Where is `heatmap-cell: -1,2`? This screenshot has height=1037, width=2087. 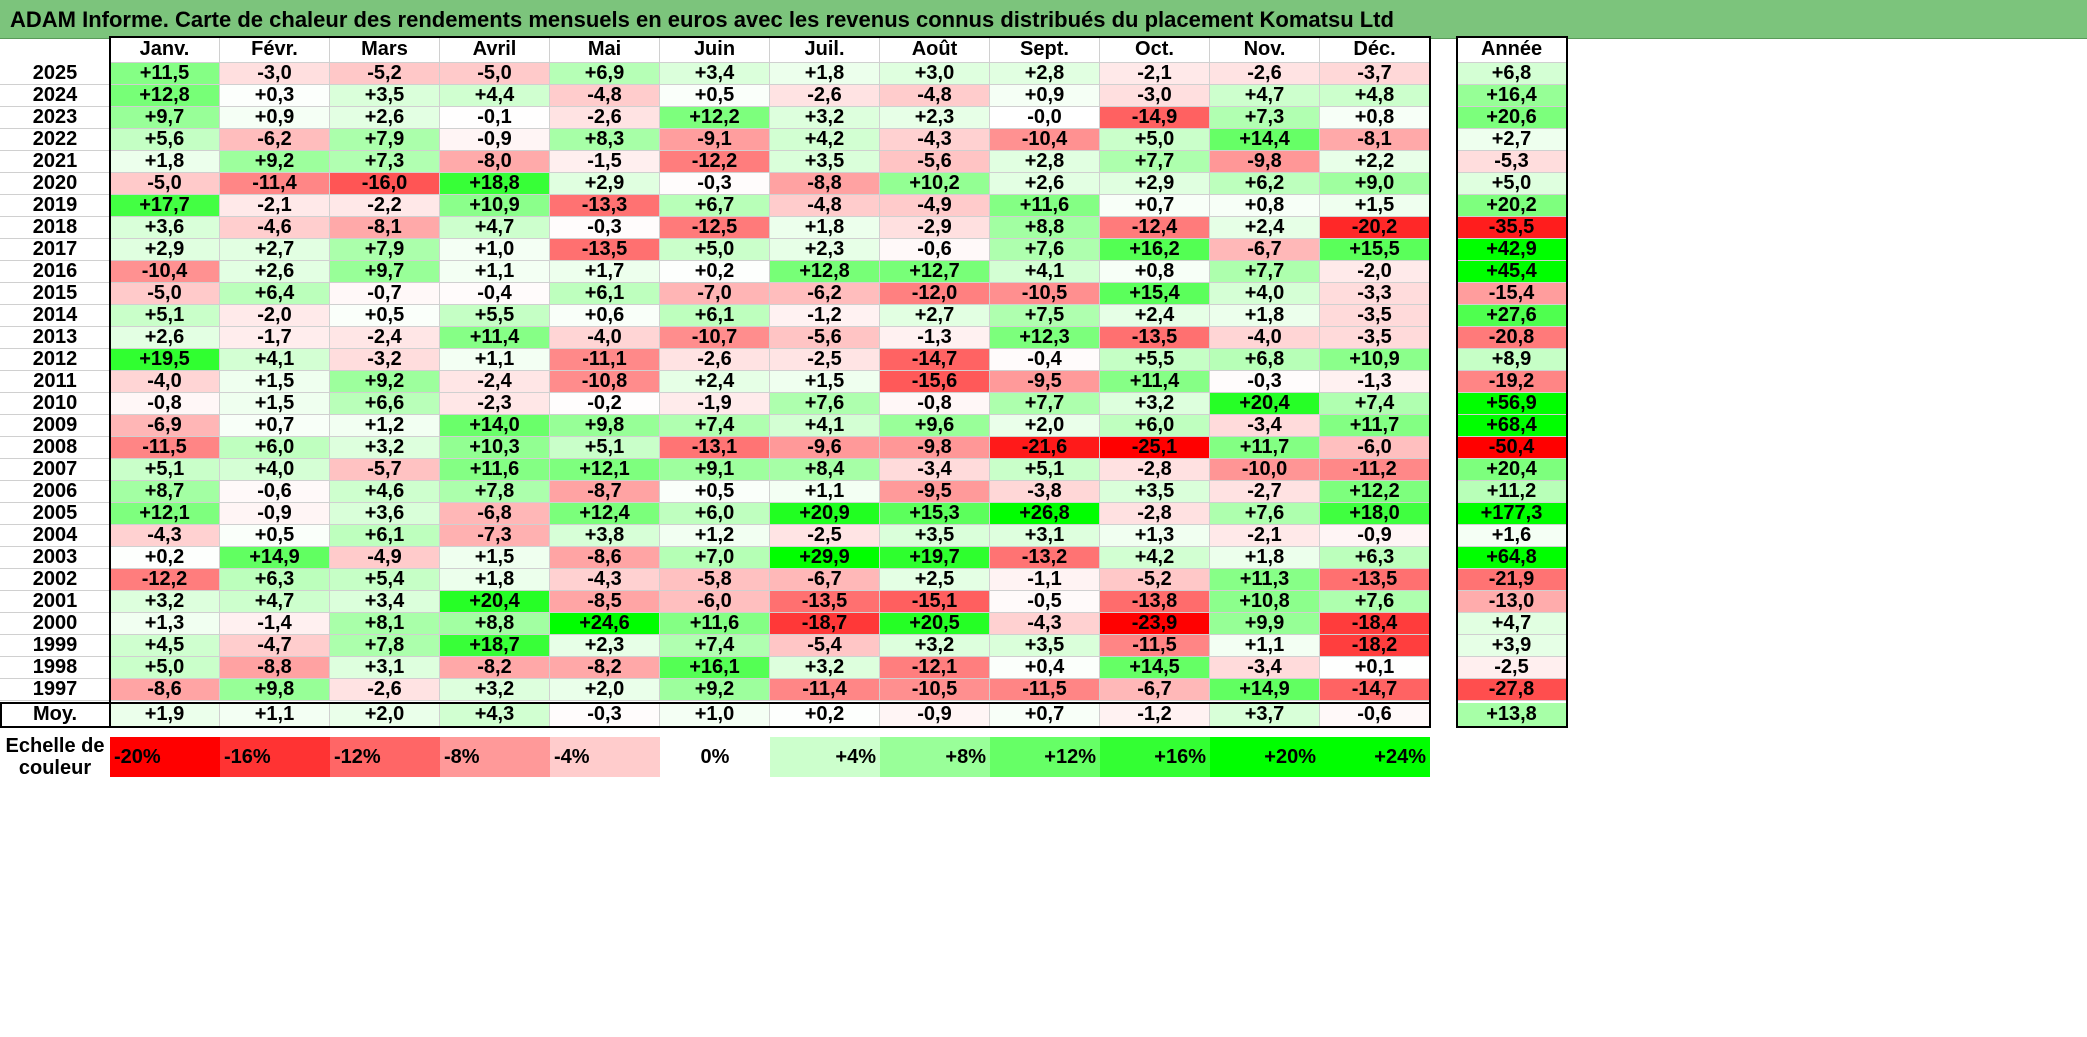
heatmap-cell: -1,2 is located at coordinates (825, 316).